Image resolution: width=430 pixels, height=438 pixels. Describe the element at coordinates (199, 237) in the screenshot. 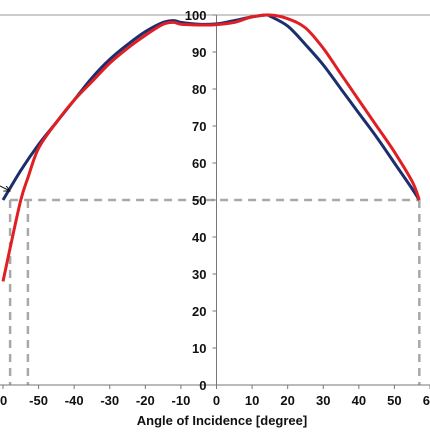

I see `y-tick-label: 40` at that location.